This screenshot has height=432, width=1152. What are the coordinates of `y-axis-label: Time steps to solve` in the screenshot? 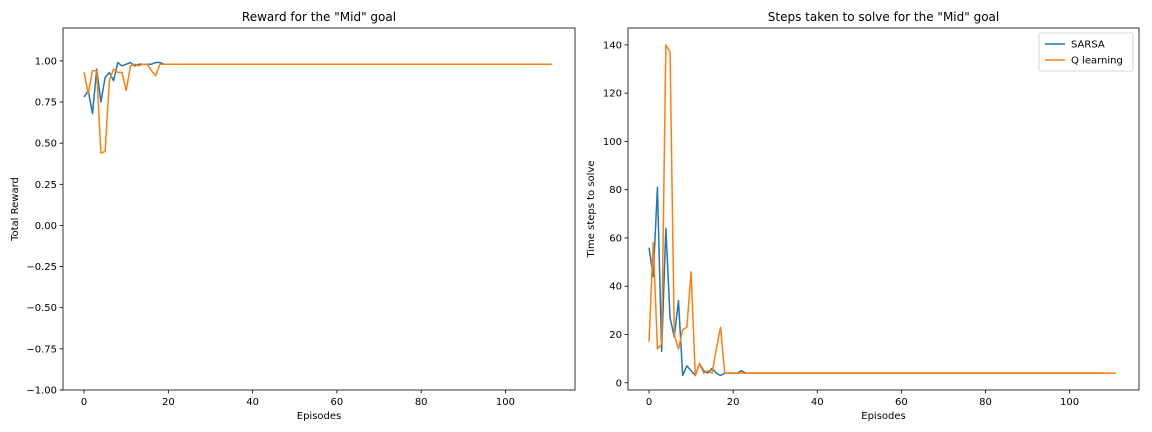 It's located at (591, 209).